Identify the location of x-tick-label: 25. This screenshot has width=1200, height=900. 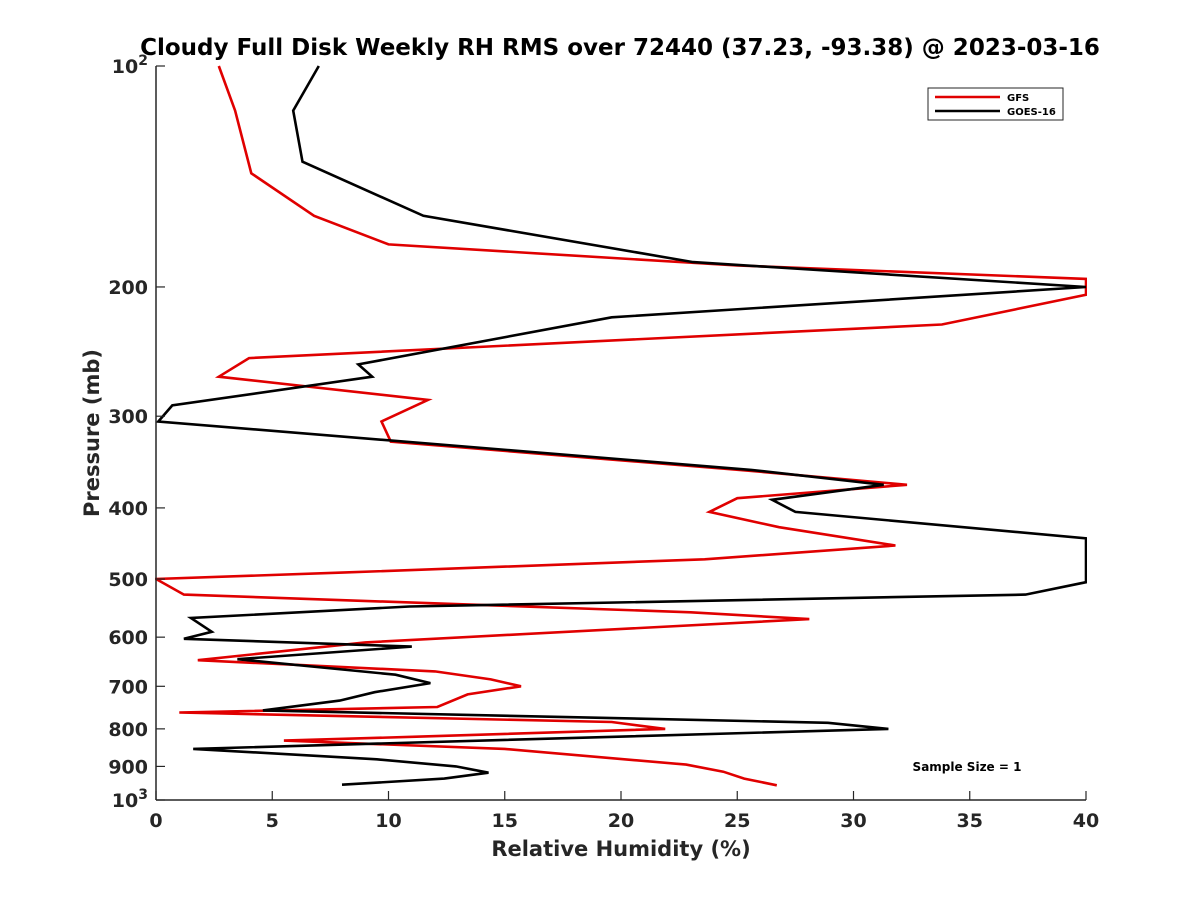
(737, 821).